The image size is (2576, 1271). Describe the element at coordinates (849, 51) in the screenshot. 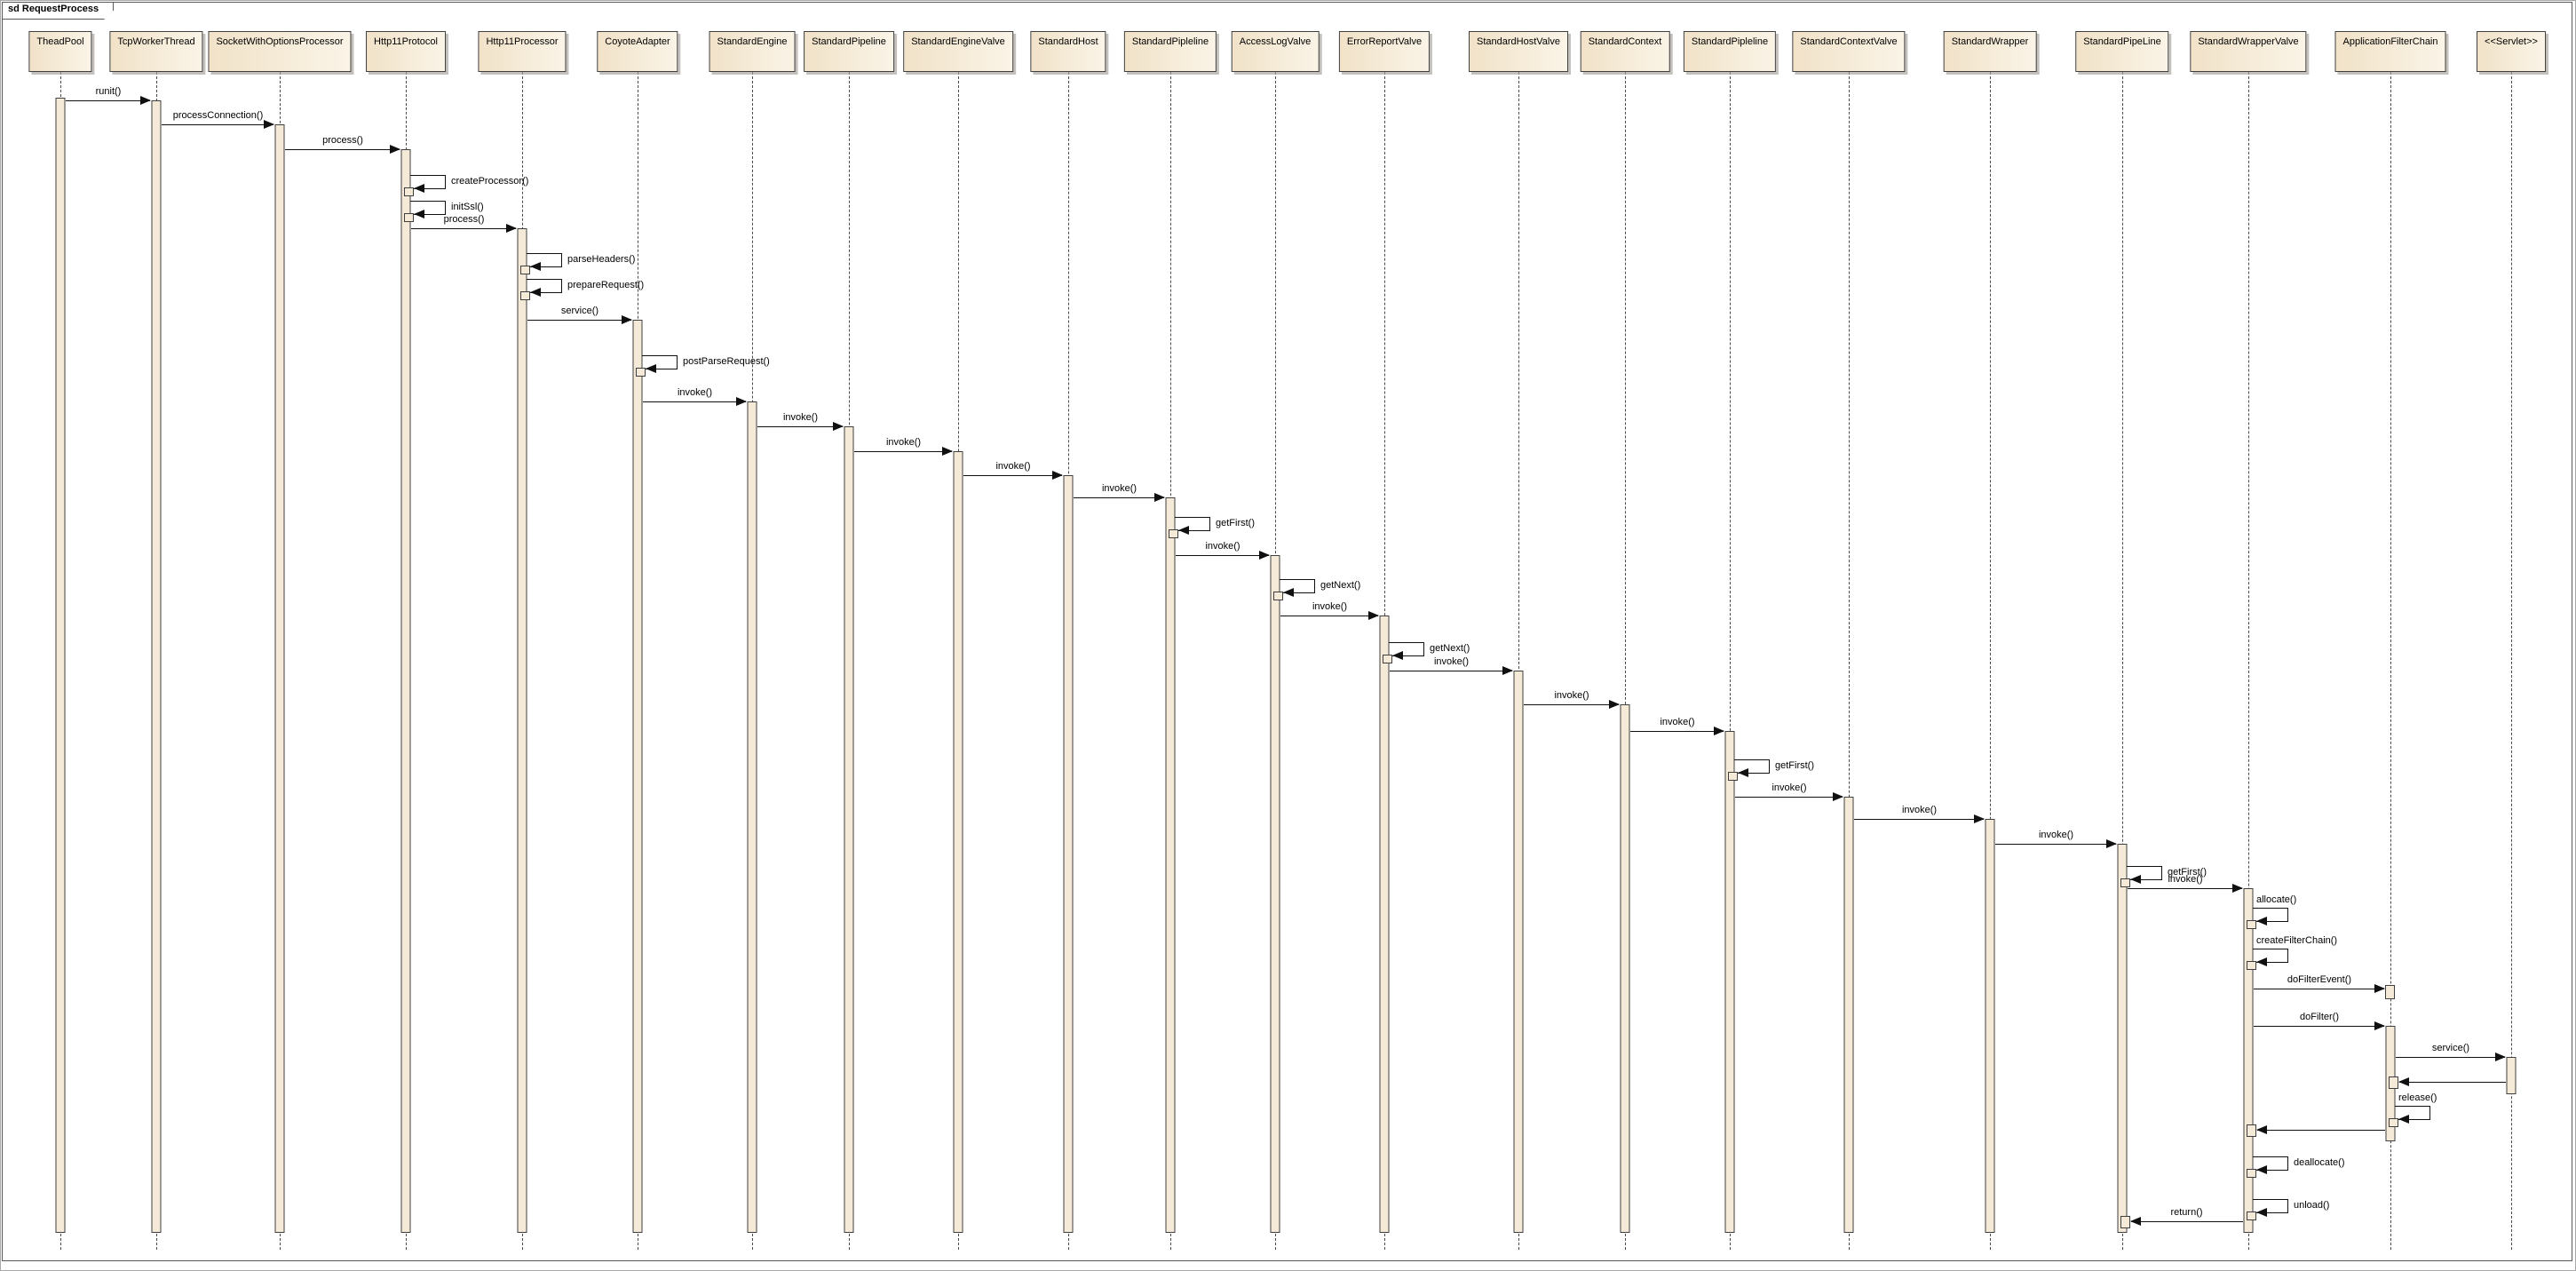

I see `lifeline-header: StandardPipeline` at that location.